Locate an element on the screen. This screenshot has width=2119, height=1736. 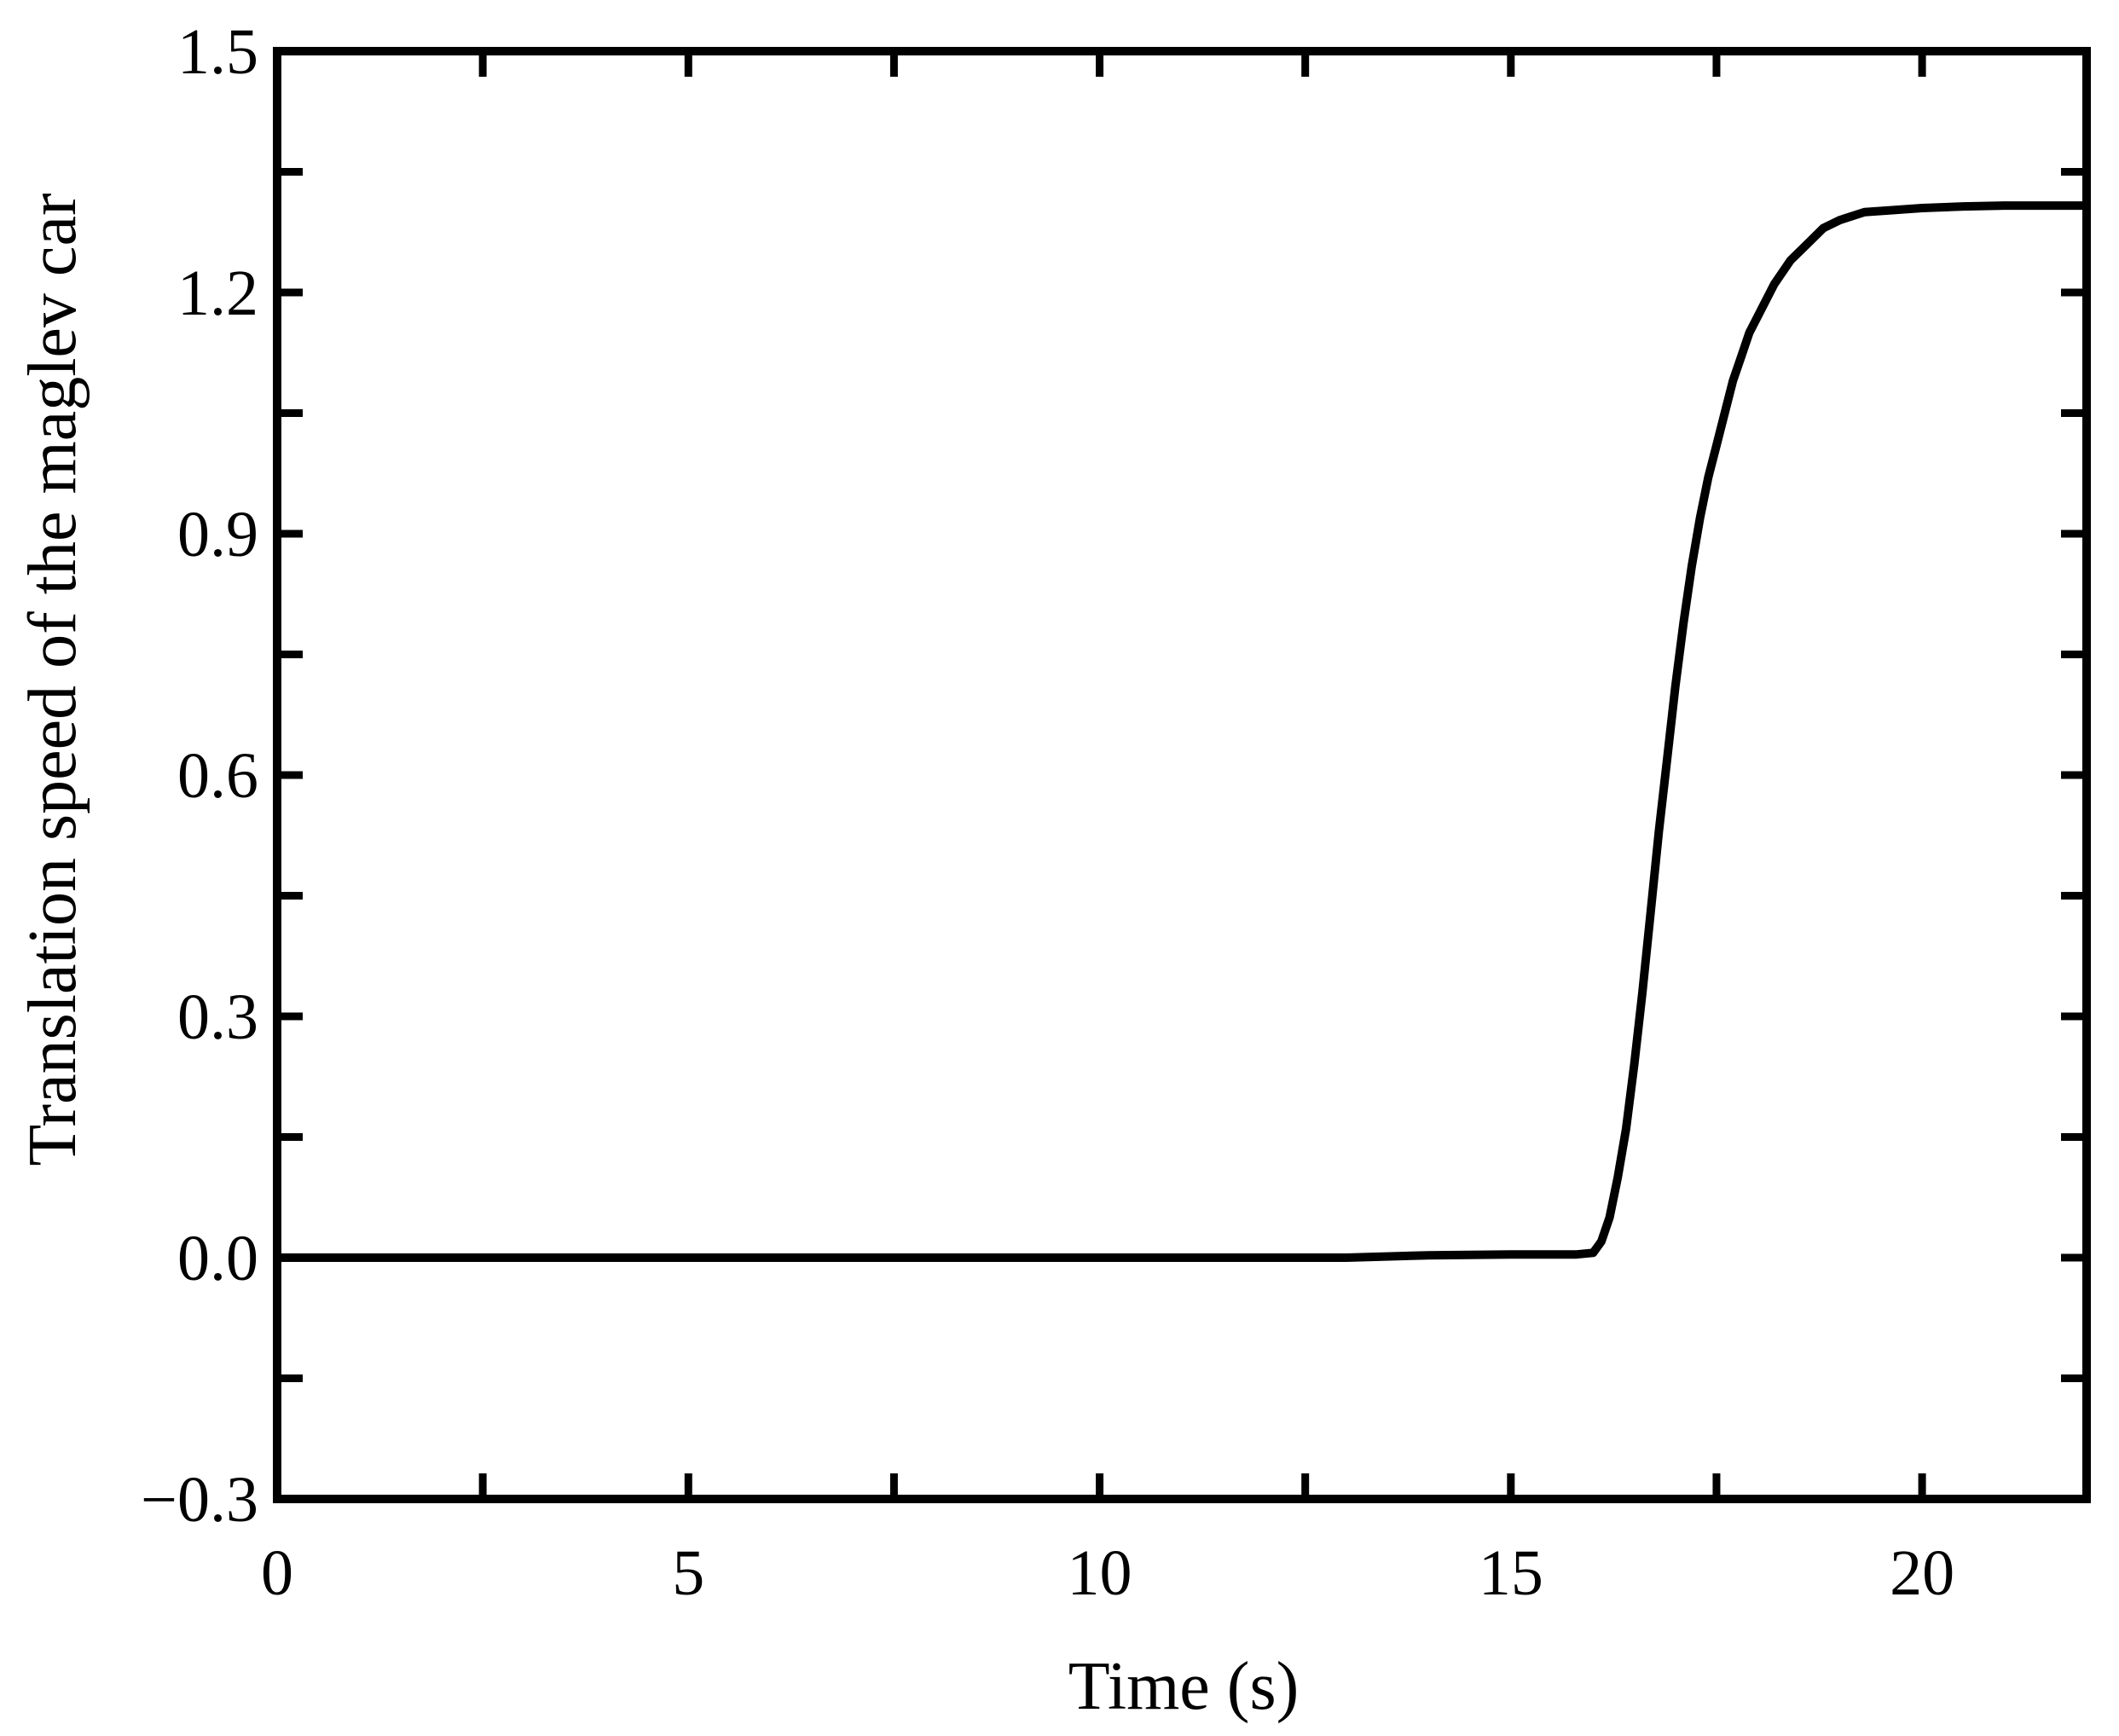
y-tick-labels: −0.3 0.0 0.3 0.6 0.9 1.2 1.5 is located at coordinates (199, 776).